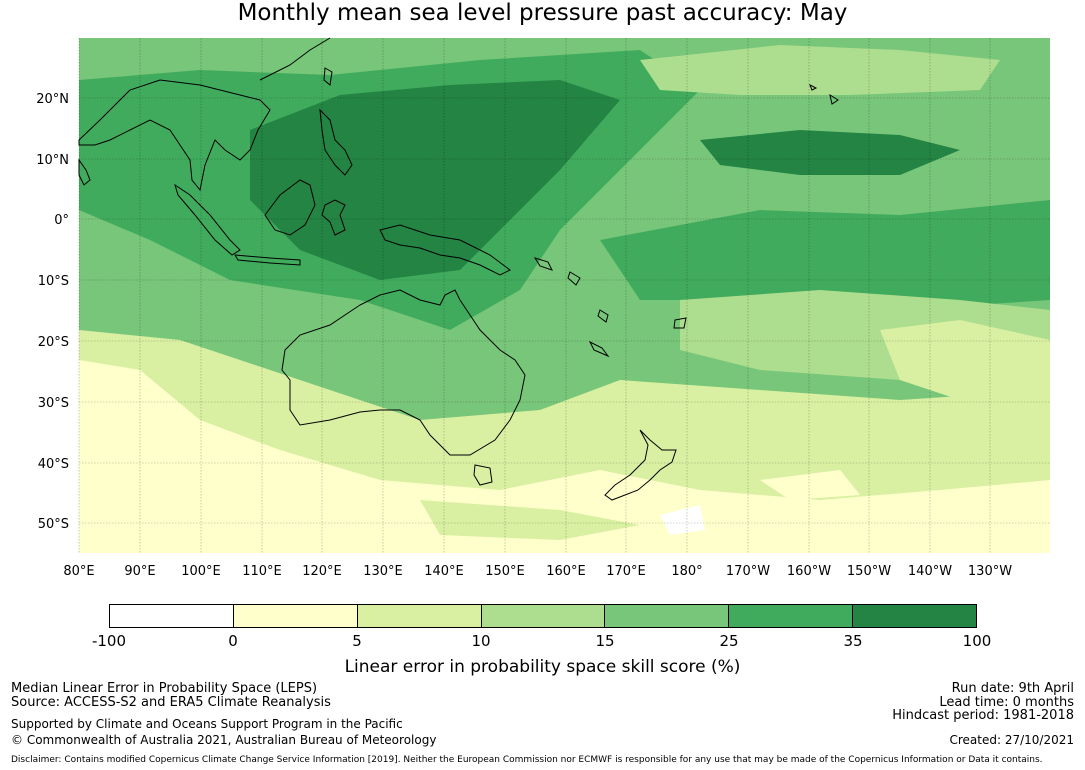 Image resolution: width=1085 pixels, height=770 pixels. Describe the element at coordinates (809, 571) in the screenshot. I see `longitude-label: 160°W` at that location.